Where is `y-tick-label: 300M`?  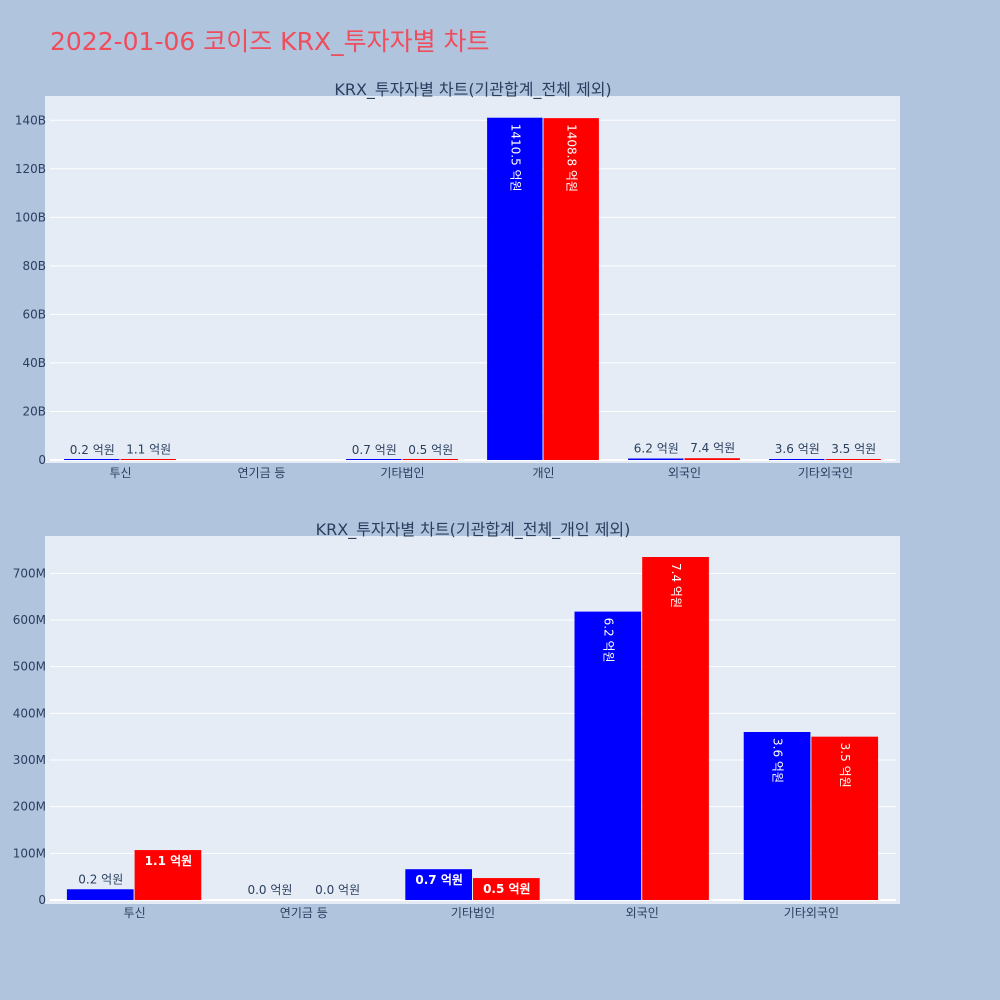 y-tick-label: 300M is located at coordinates (29, 760).